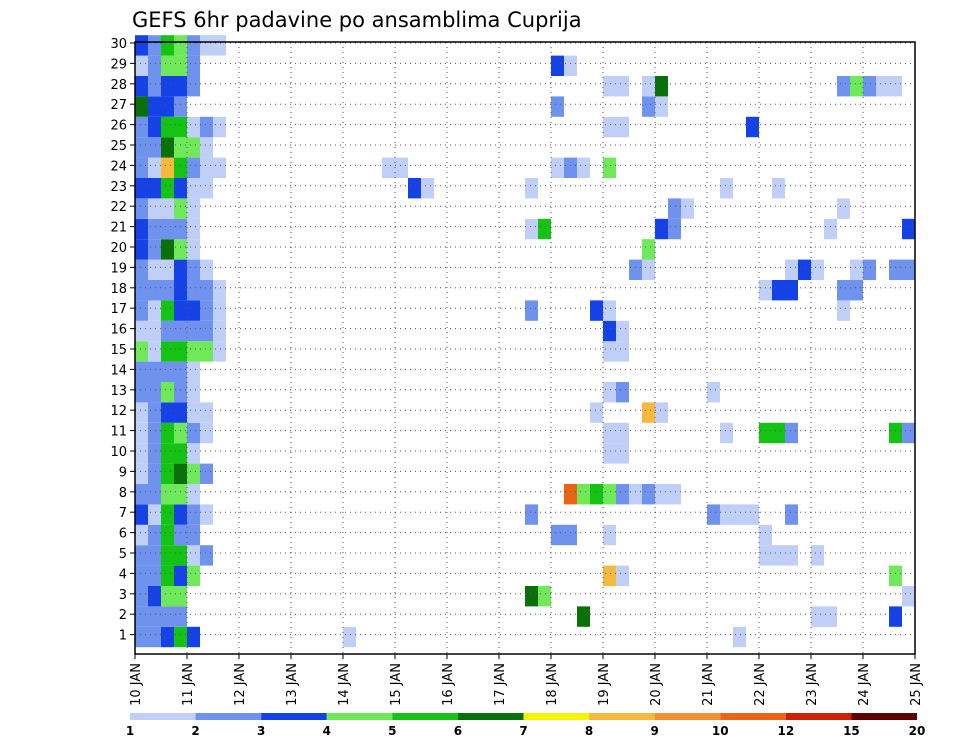 This screenshot has height=742, width=960. What do you see at coordinates (812, 684) in the screenshot?
I see `x-tick-label: 23 JAN` at bounding box center [812, 684].